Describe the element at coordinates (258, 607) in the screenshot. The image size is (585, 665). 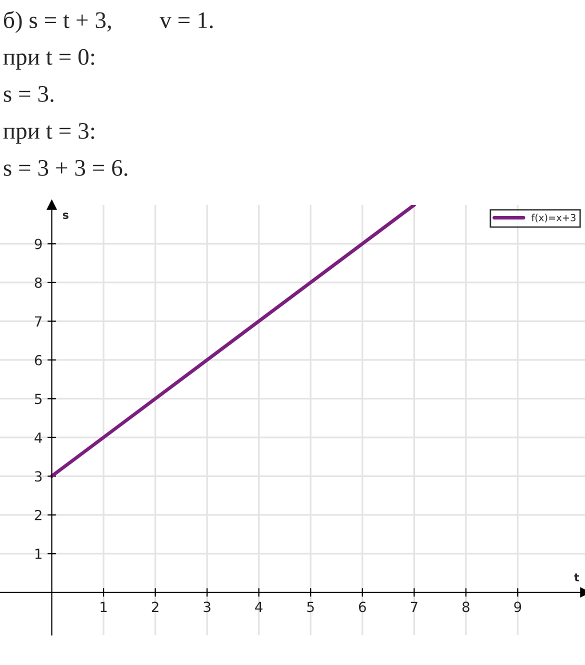
I see `x-tick-label: 4` at that location.